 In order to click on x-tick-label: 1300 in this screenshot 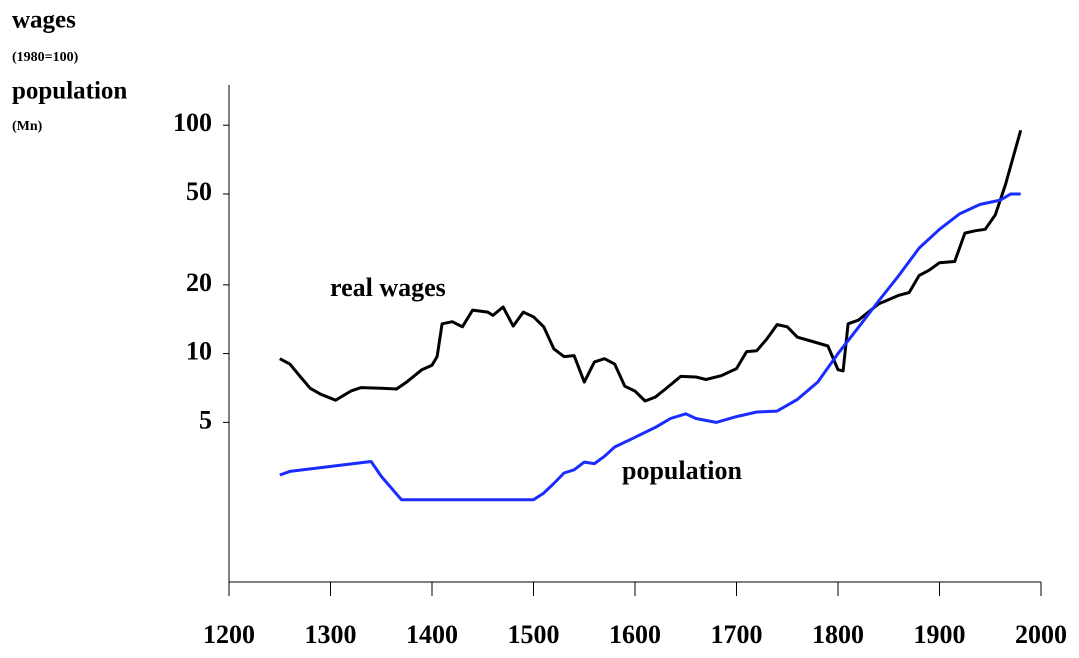, I will do `click(331, 634)`.